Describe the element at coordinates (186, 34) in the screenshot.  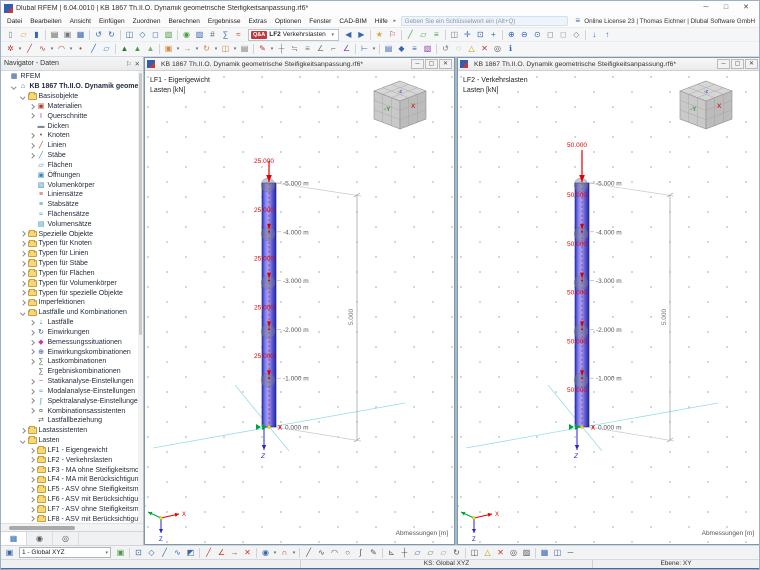
I see `visibility-icon: ◉` at that location.